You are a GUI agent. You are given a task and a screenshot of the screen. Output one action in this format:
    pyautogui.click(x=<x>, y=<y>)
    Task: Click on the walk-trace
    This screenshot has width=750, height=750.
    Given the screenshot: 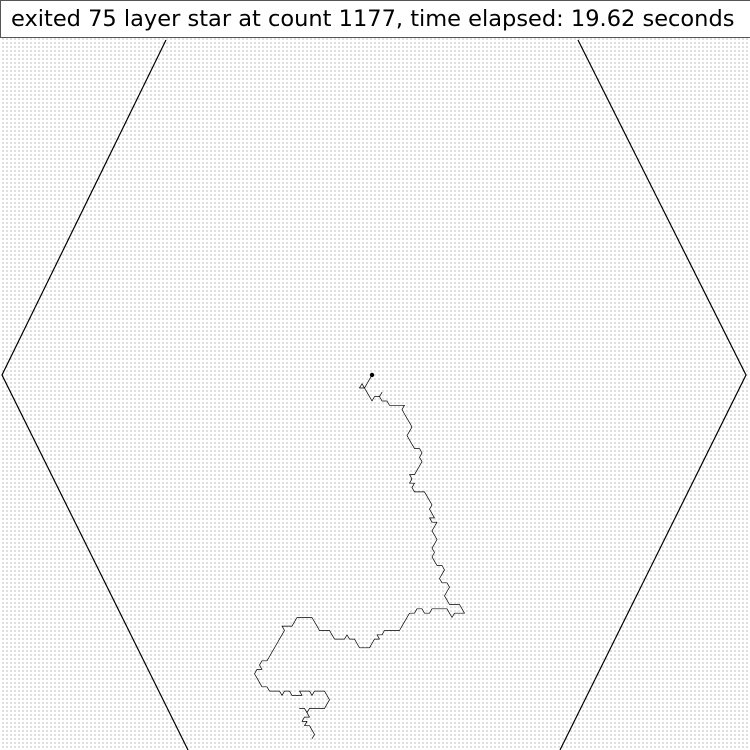 What is the action you would take?
    pyautogui.click(x=359, y=556)
    